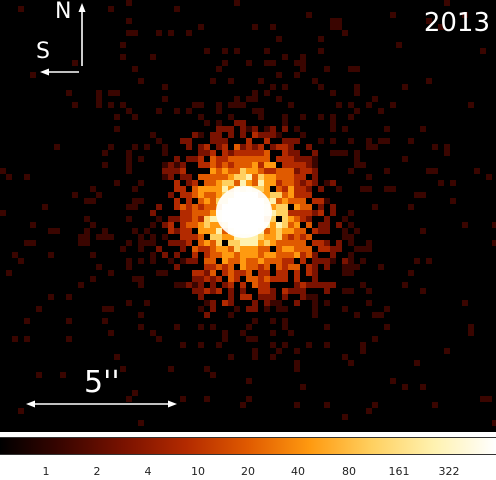 This screenshot has height=480, width=496. I want to click on colorbar-tick-label: 20, so click(248, 471).